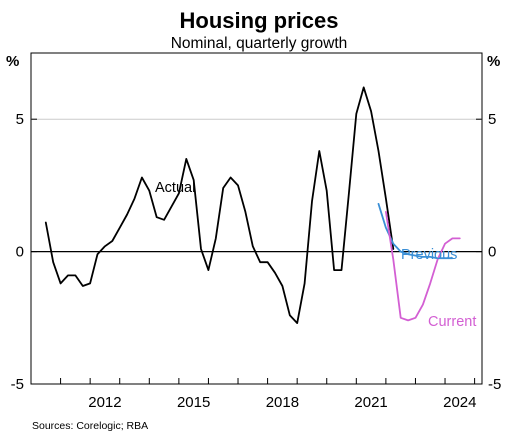  I want to click on x-tick-label: 2024, so click(459, 402).